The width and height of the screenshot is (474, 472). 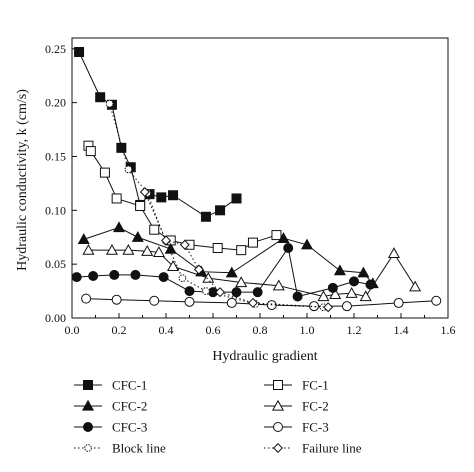 What do you see at coordinates (120, 448) in the screenshot?
I see `legend-item-block-line: Block line` at bounding box center [120, 448].